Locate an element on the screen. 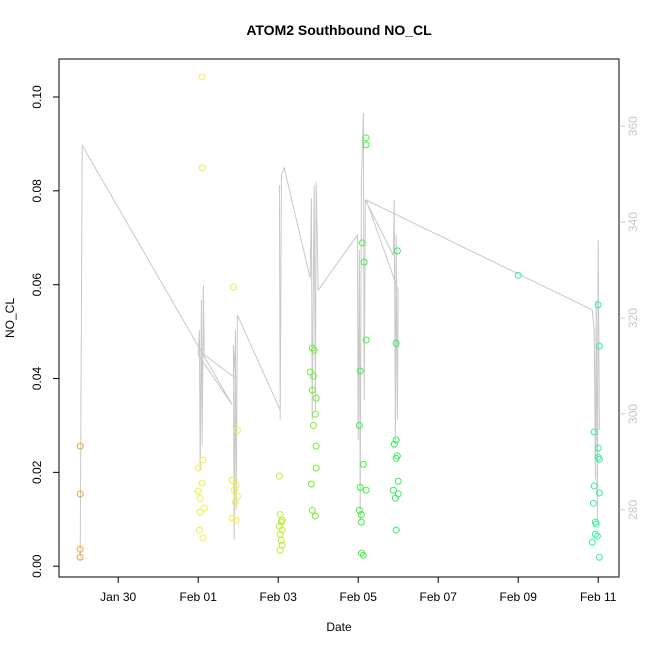 Image resolution: width=650 pixels, height=650 pixels. y-tick-label: 0.04 is located at coordinates (37, 379).